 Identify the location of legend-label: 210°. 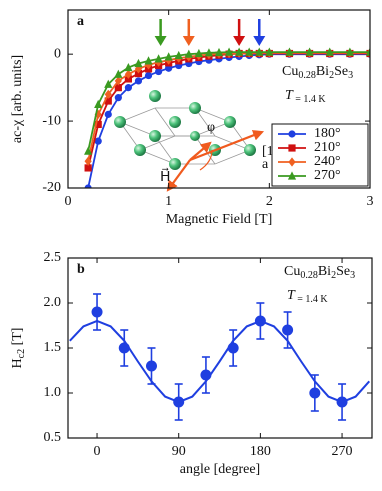
(327, 147).